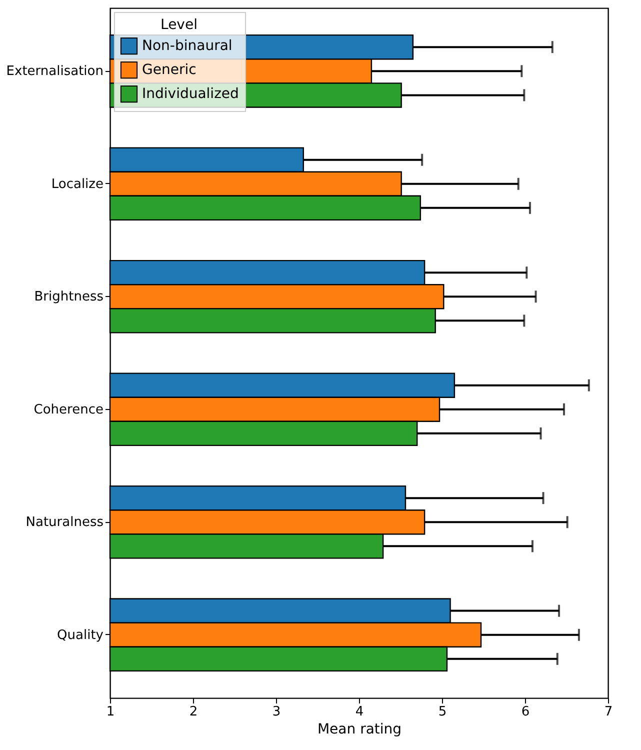  I want to click on legend-label: Individualized, so click(190, 94).